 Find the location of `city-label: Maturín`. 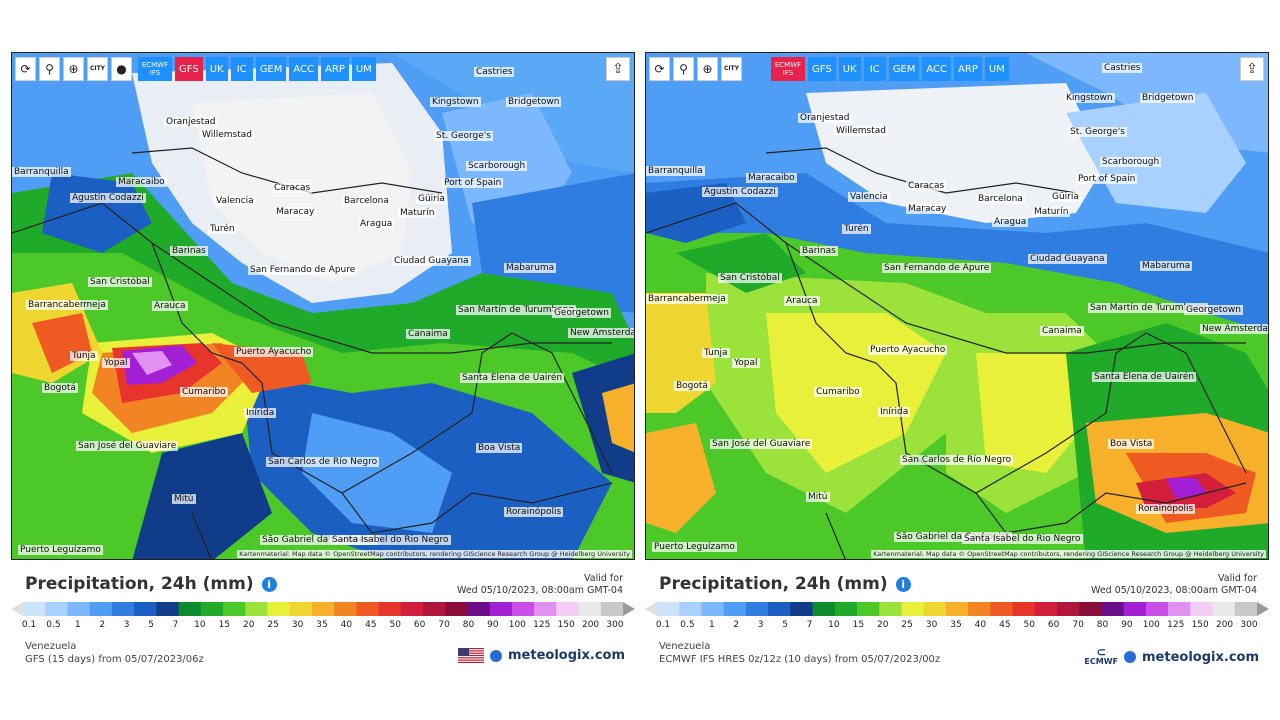

city-label: Maturín is located at coordinates (1051, 212).